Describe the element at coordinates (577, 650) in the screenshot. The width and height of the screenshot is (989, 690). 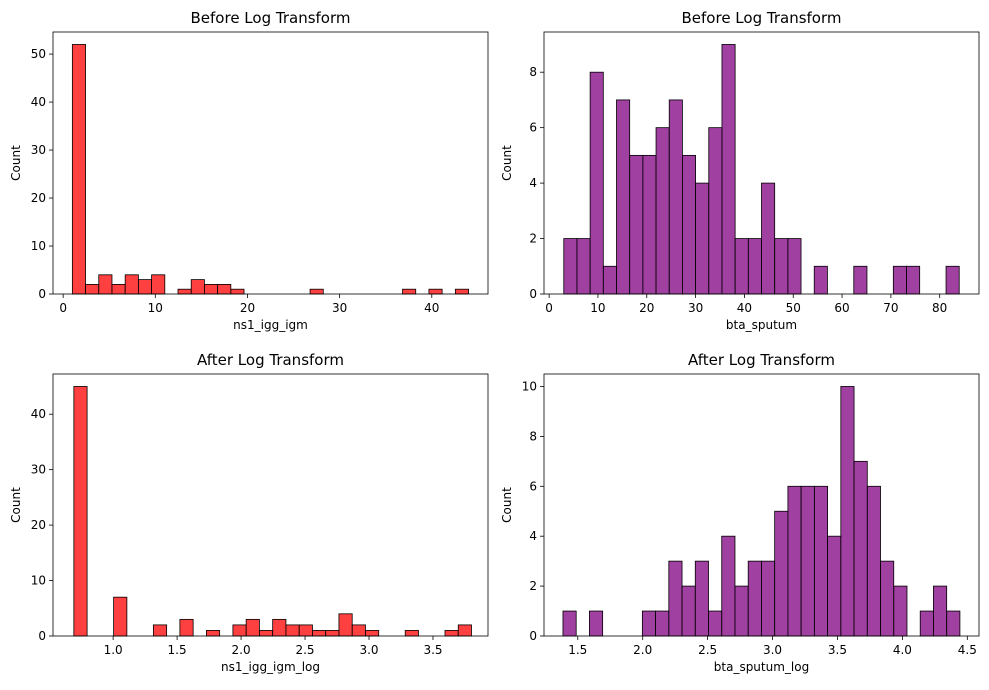
I see `x-tick-label: 1.5` at that location.